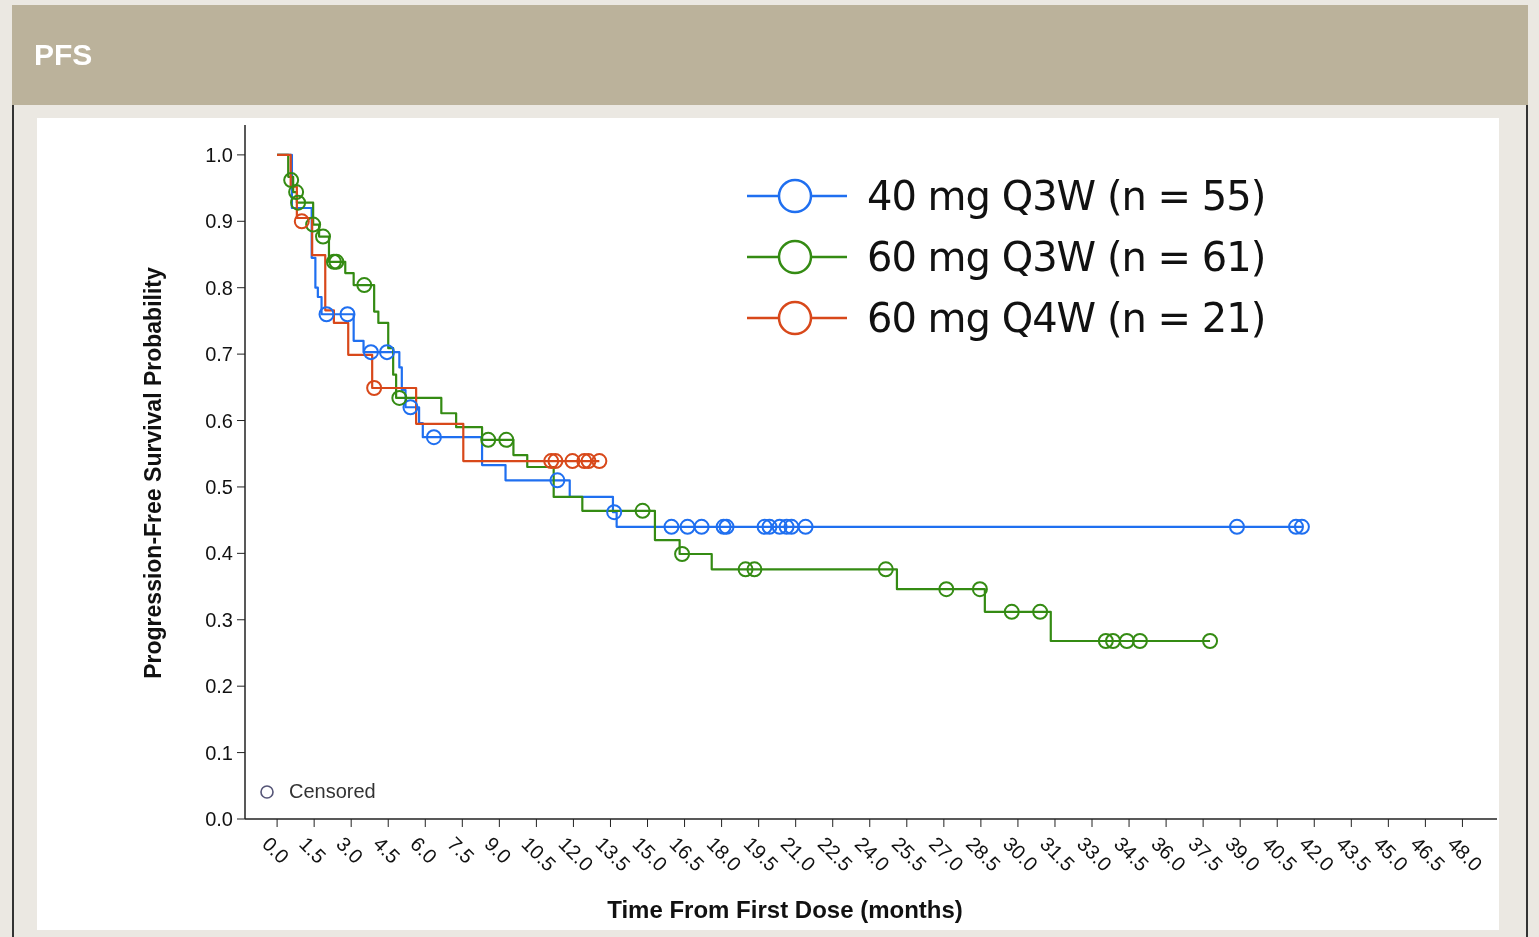  Describe the element at coordinates (219, 354) in the screenshot. I see `y-tick-label: 0.7` at that location.